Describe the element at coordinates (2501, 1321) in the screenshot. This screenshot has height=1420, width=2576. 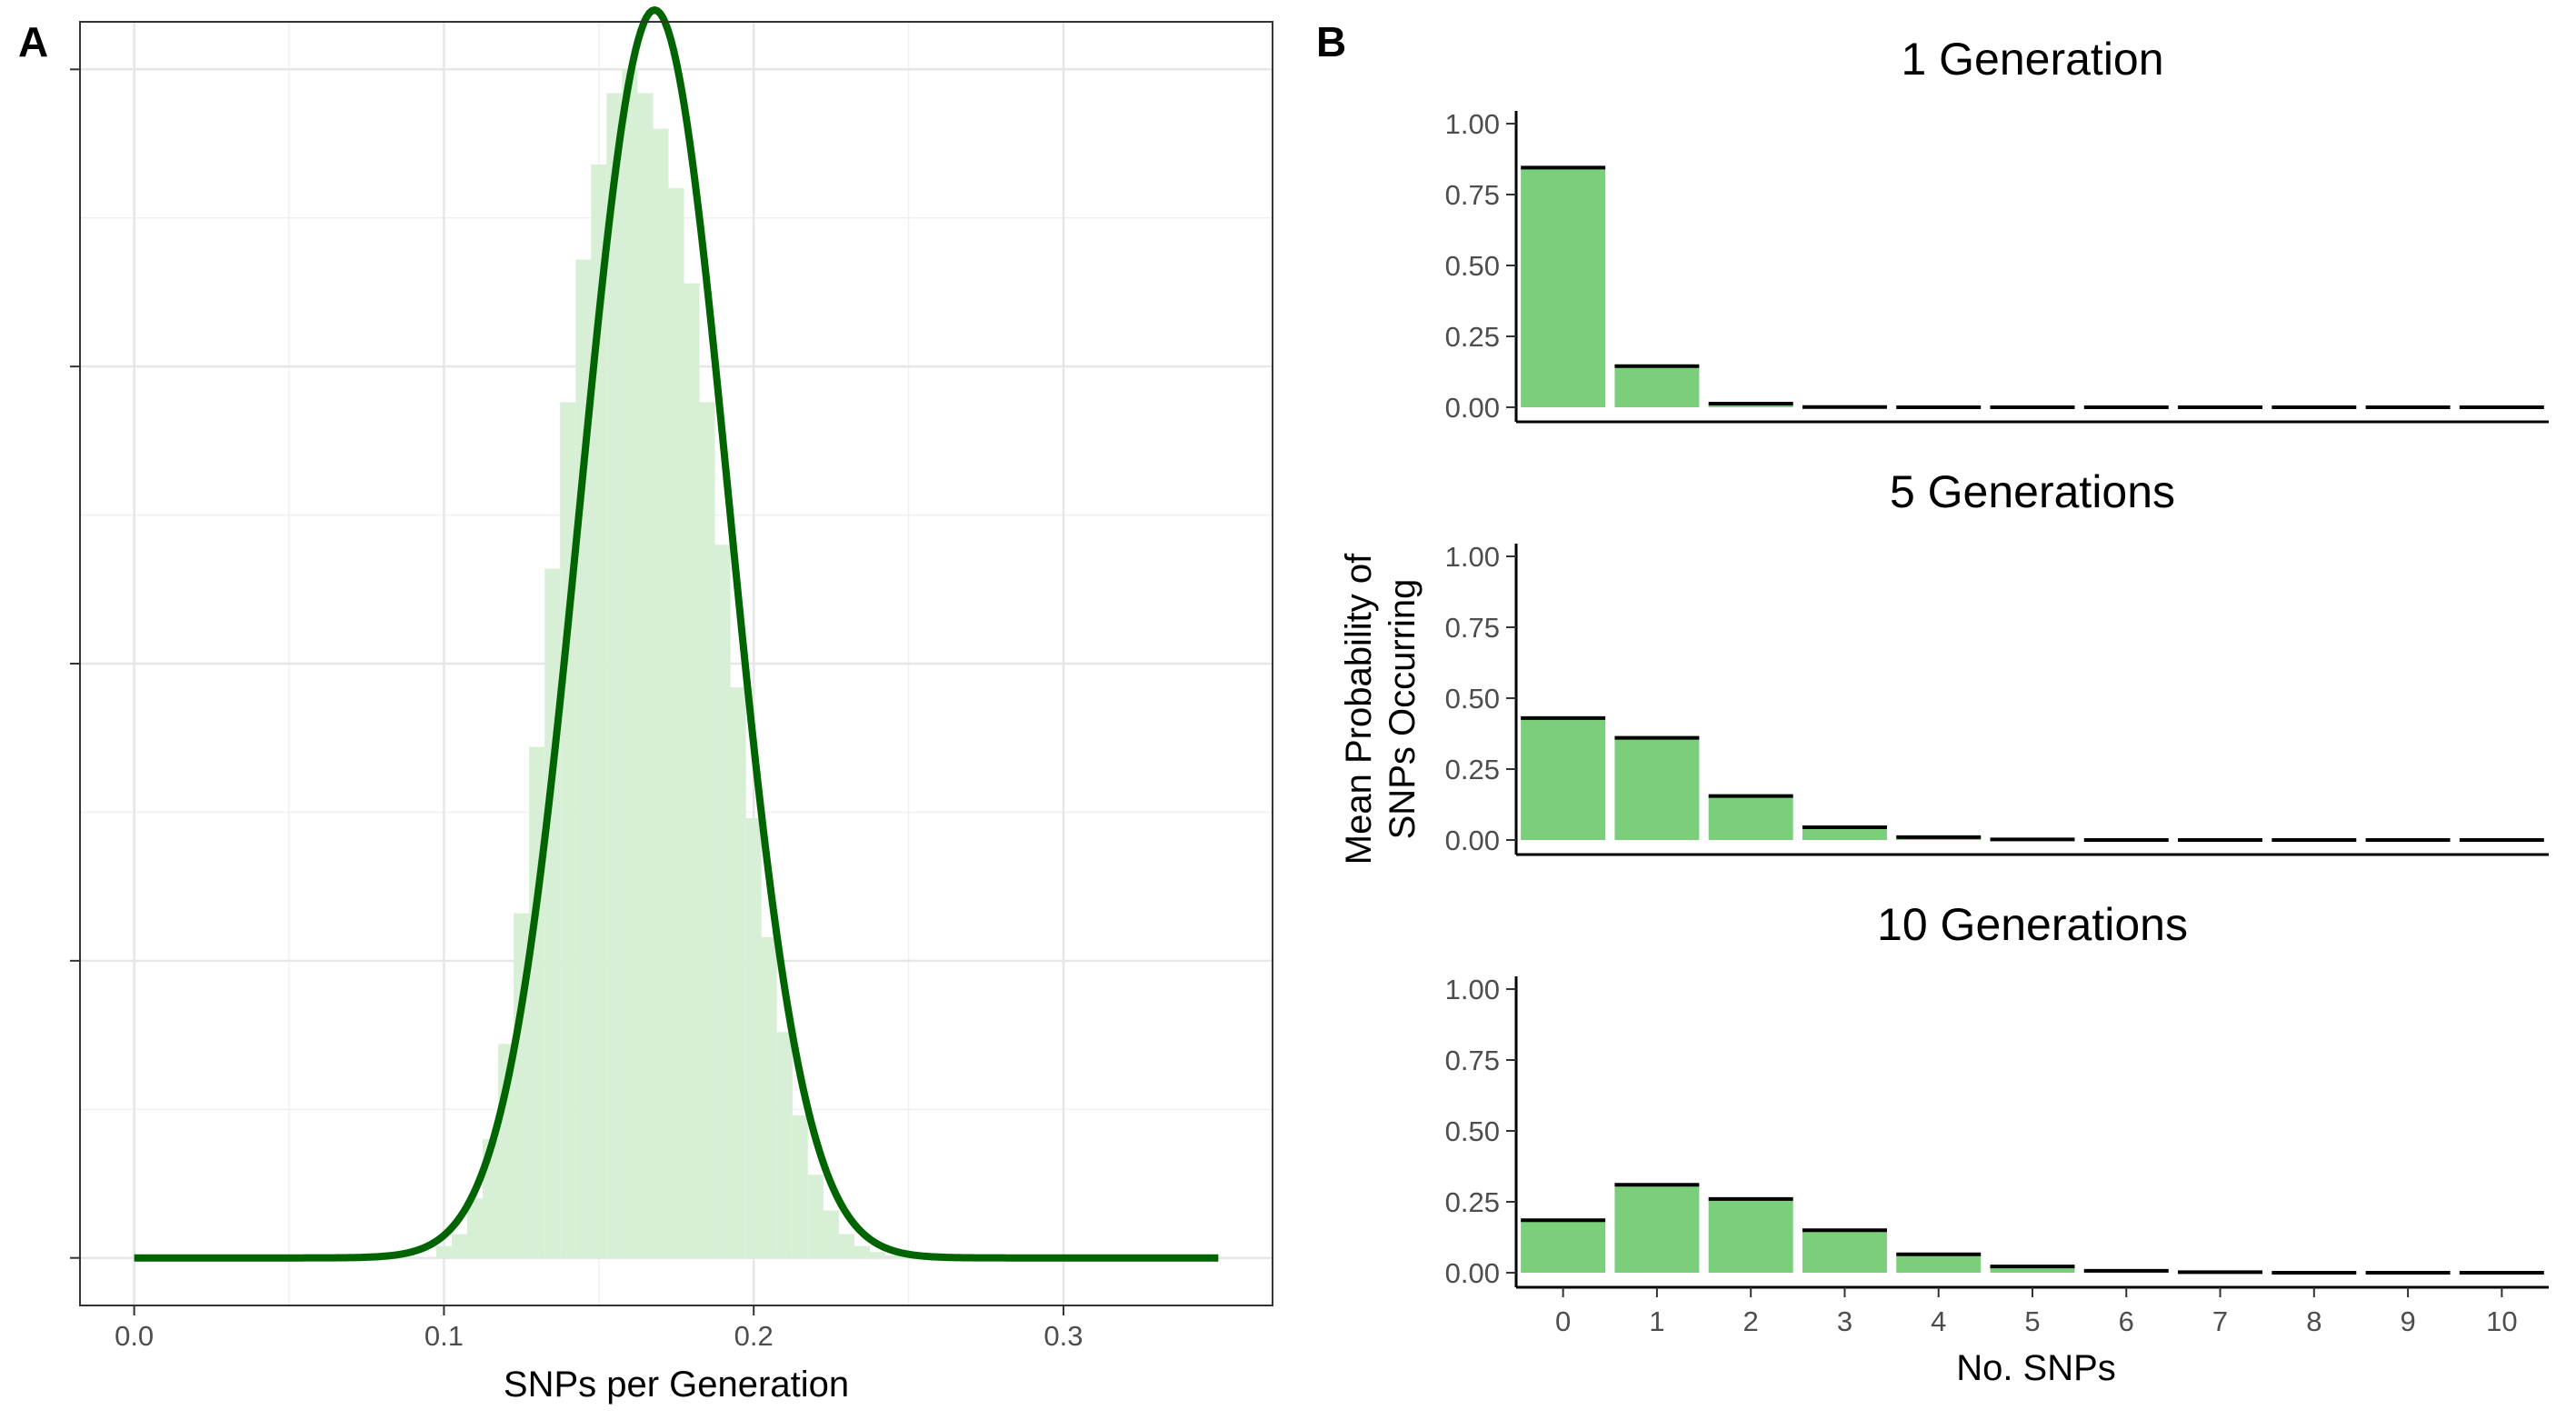
I see `facet-x-tick-label: 10` at that location.